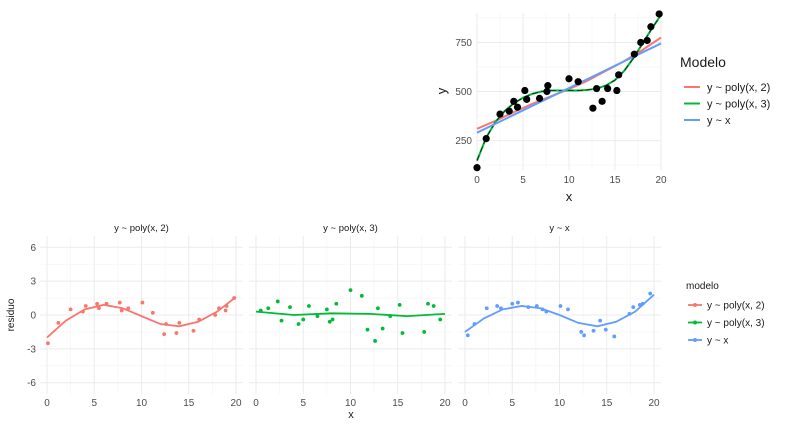 Image resolution: width=792 pixels, height=432 pixels. Describe the element at coordinates (725, 314) in the screenshot. I see `bottom-legend: modelo y ~ poly(x, 2) y ~ poly(x, 3) y ~ x` at that location.